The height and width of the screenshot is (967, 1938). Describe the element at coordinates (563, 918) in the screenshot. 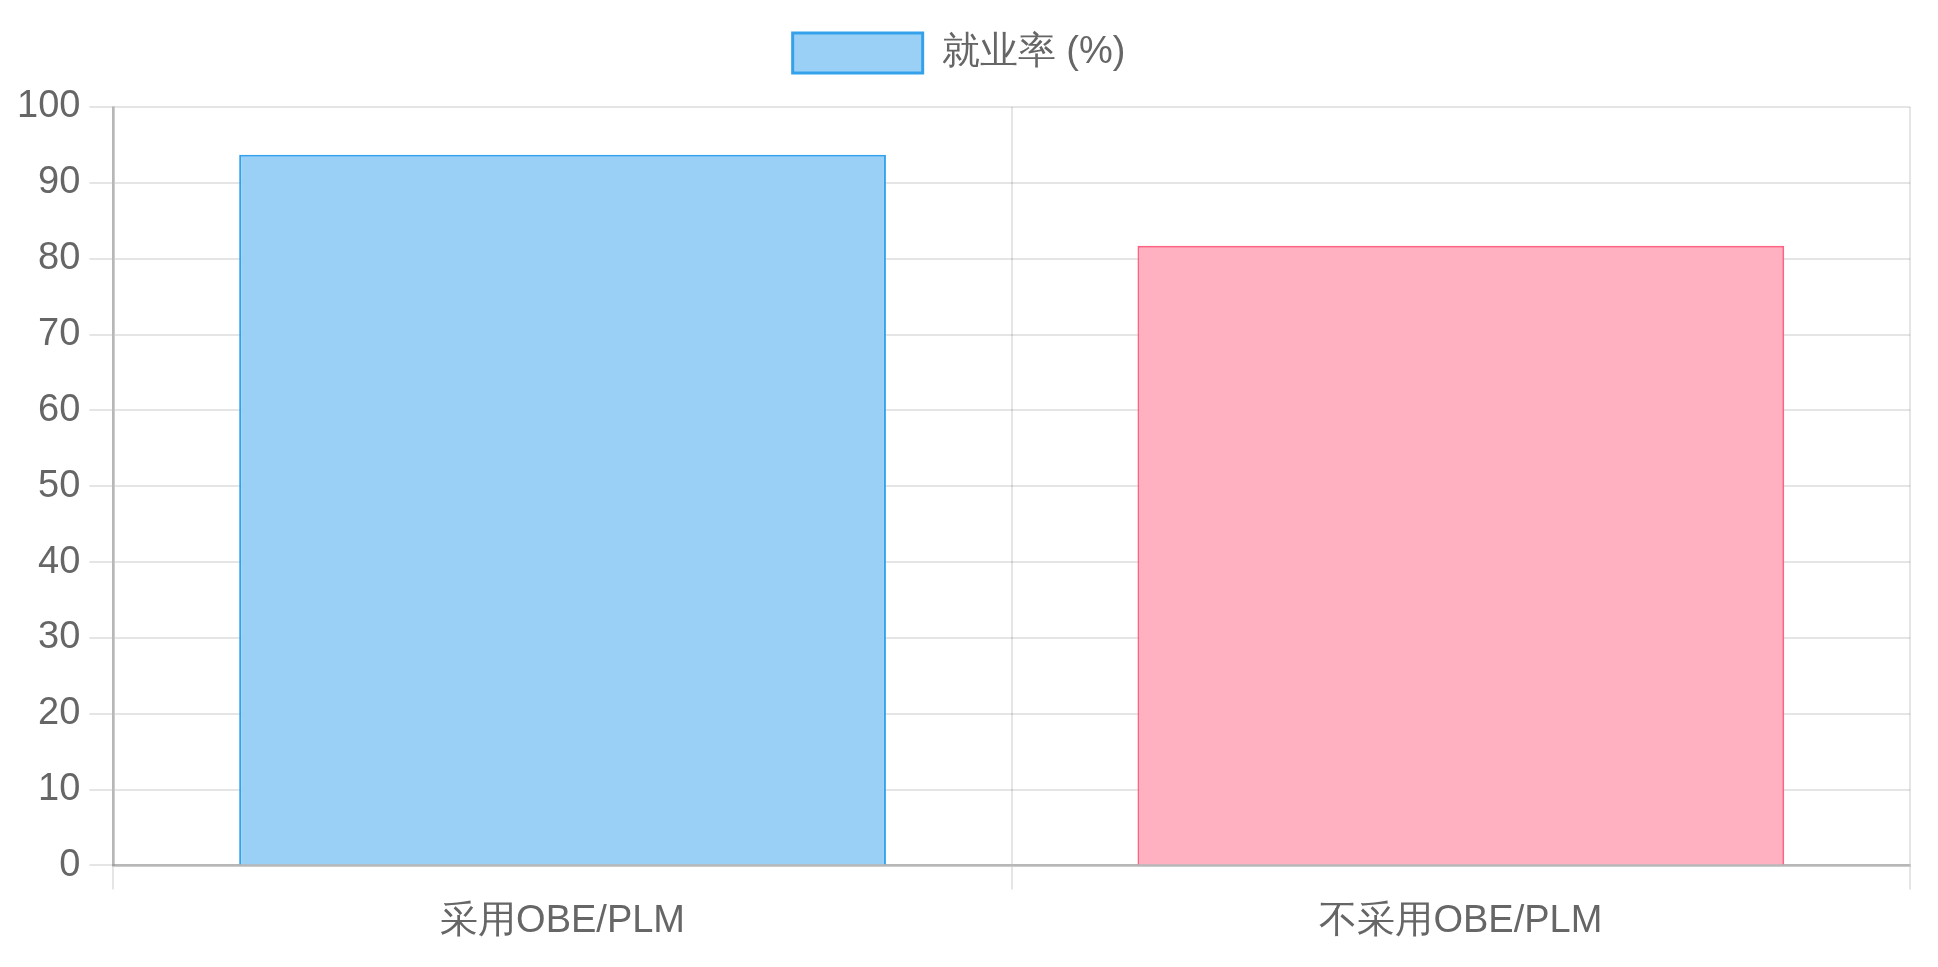

I see `x-tick-label: 采用OBE/PLM` at that location.